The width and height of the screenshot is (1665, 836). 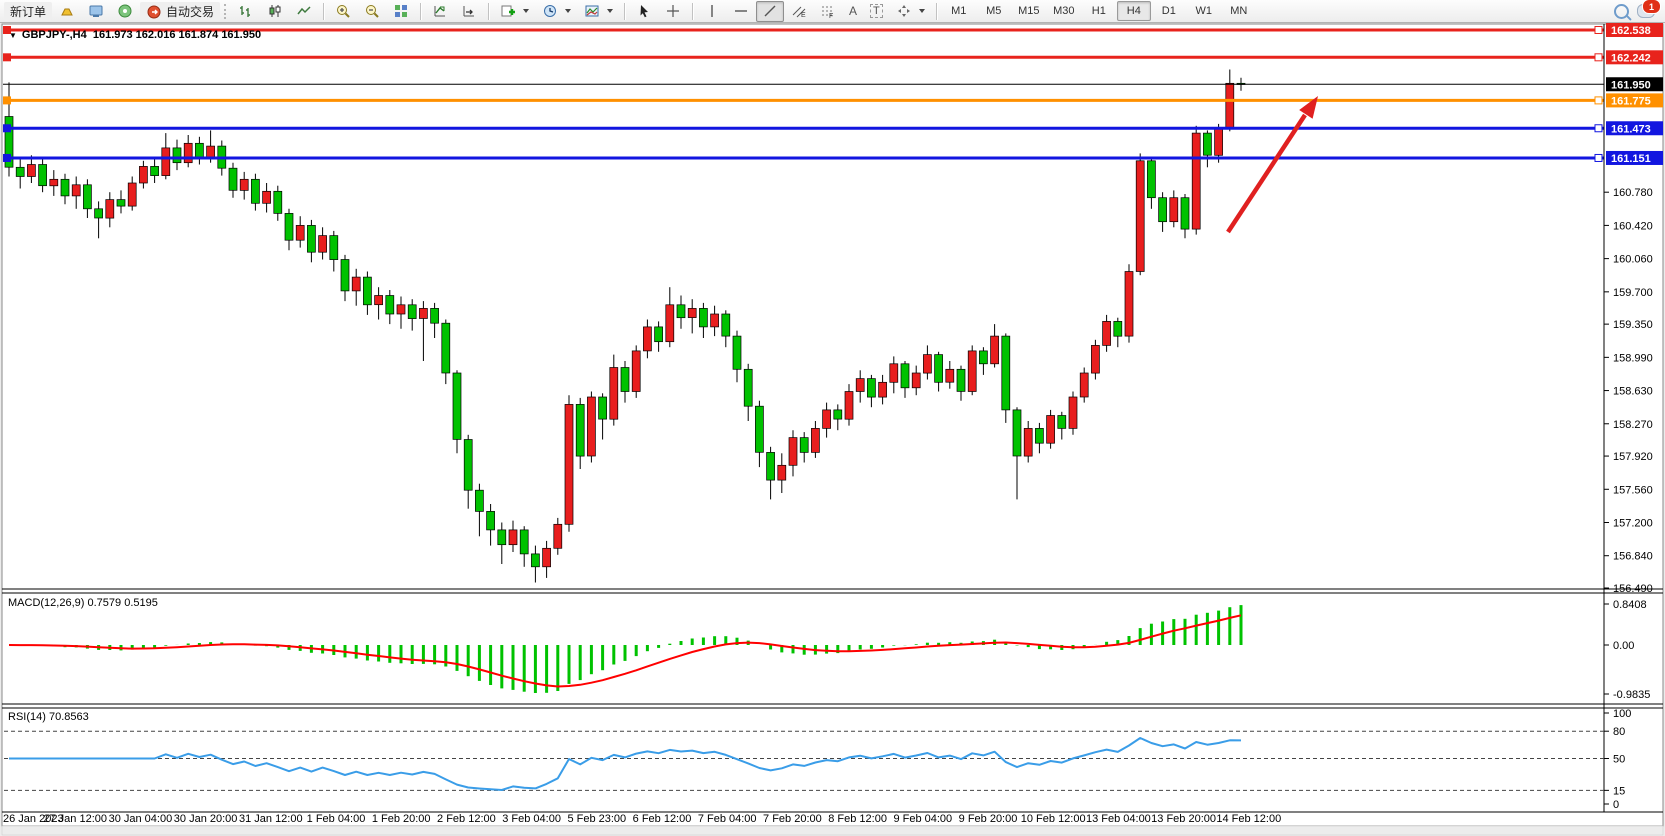 What do you see at coordinates (1633, 490) in the screenshot?
I see `price-axis-label: 157.560` at bounding box center [1633, 490].